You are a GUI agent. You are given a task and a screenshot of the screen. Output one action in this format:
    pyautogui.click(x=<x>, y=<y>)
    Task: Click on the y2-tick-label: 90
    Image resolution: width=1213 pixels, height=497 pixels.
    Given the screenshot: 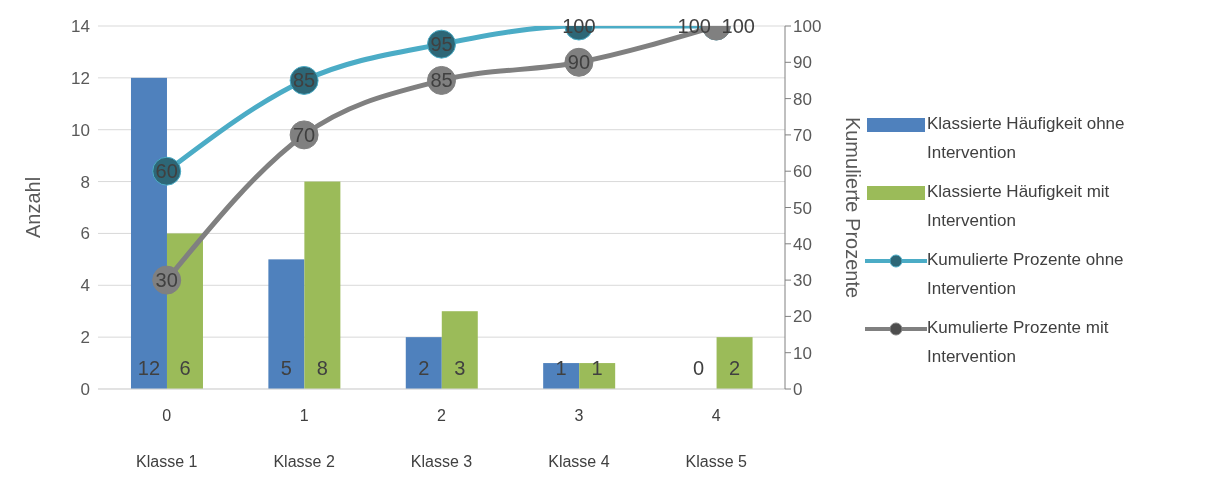 What is the action you would take?
    pyautogui.click(x=802, y=63)
    